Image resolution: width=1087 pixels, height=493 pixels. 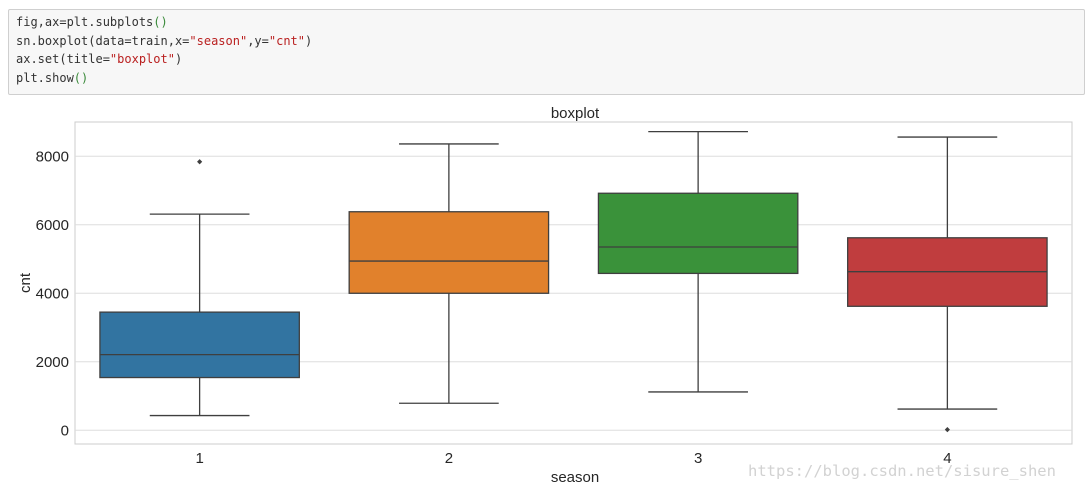 I want to click on code-line: plt.show(), so click(x=546, y=78).